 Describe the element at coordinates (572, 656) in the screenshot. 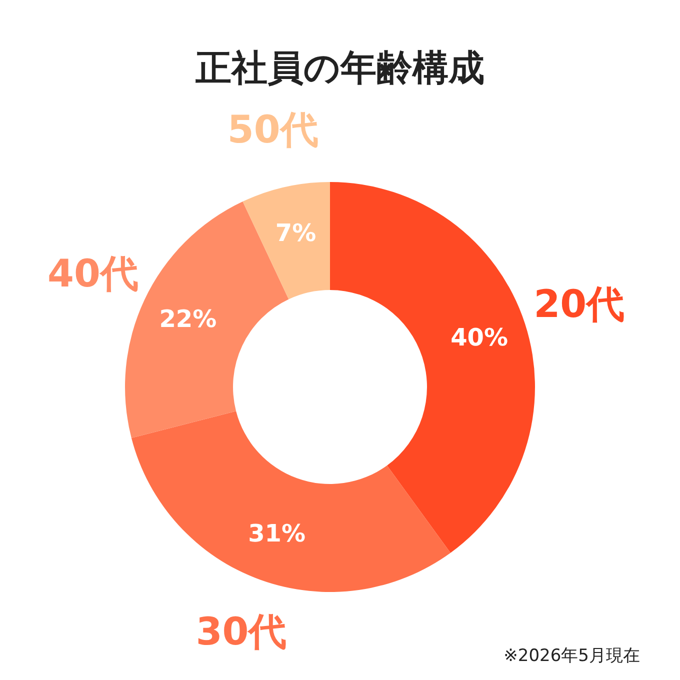

I see `text: ※2026年5月現在` at that location.